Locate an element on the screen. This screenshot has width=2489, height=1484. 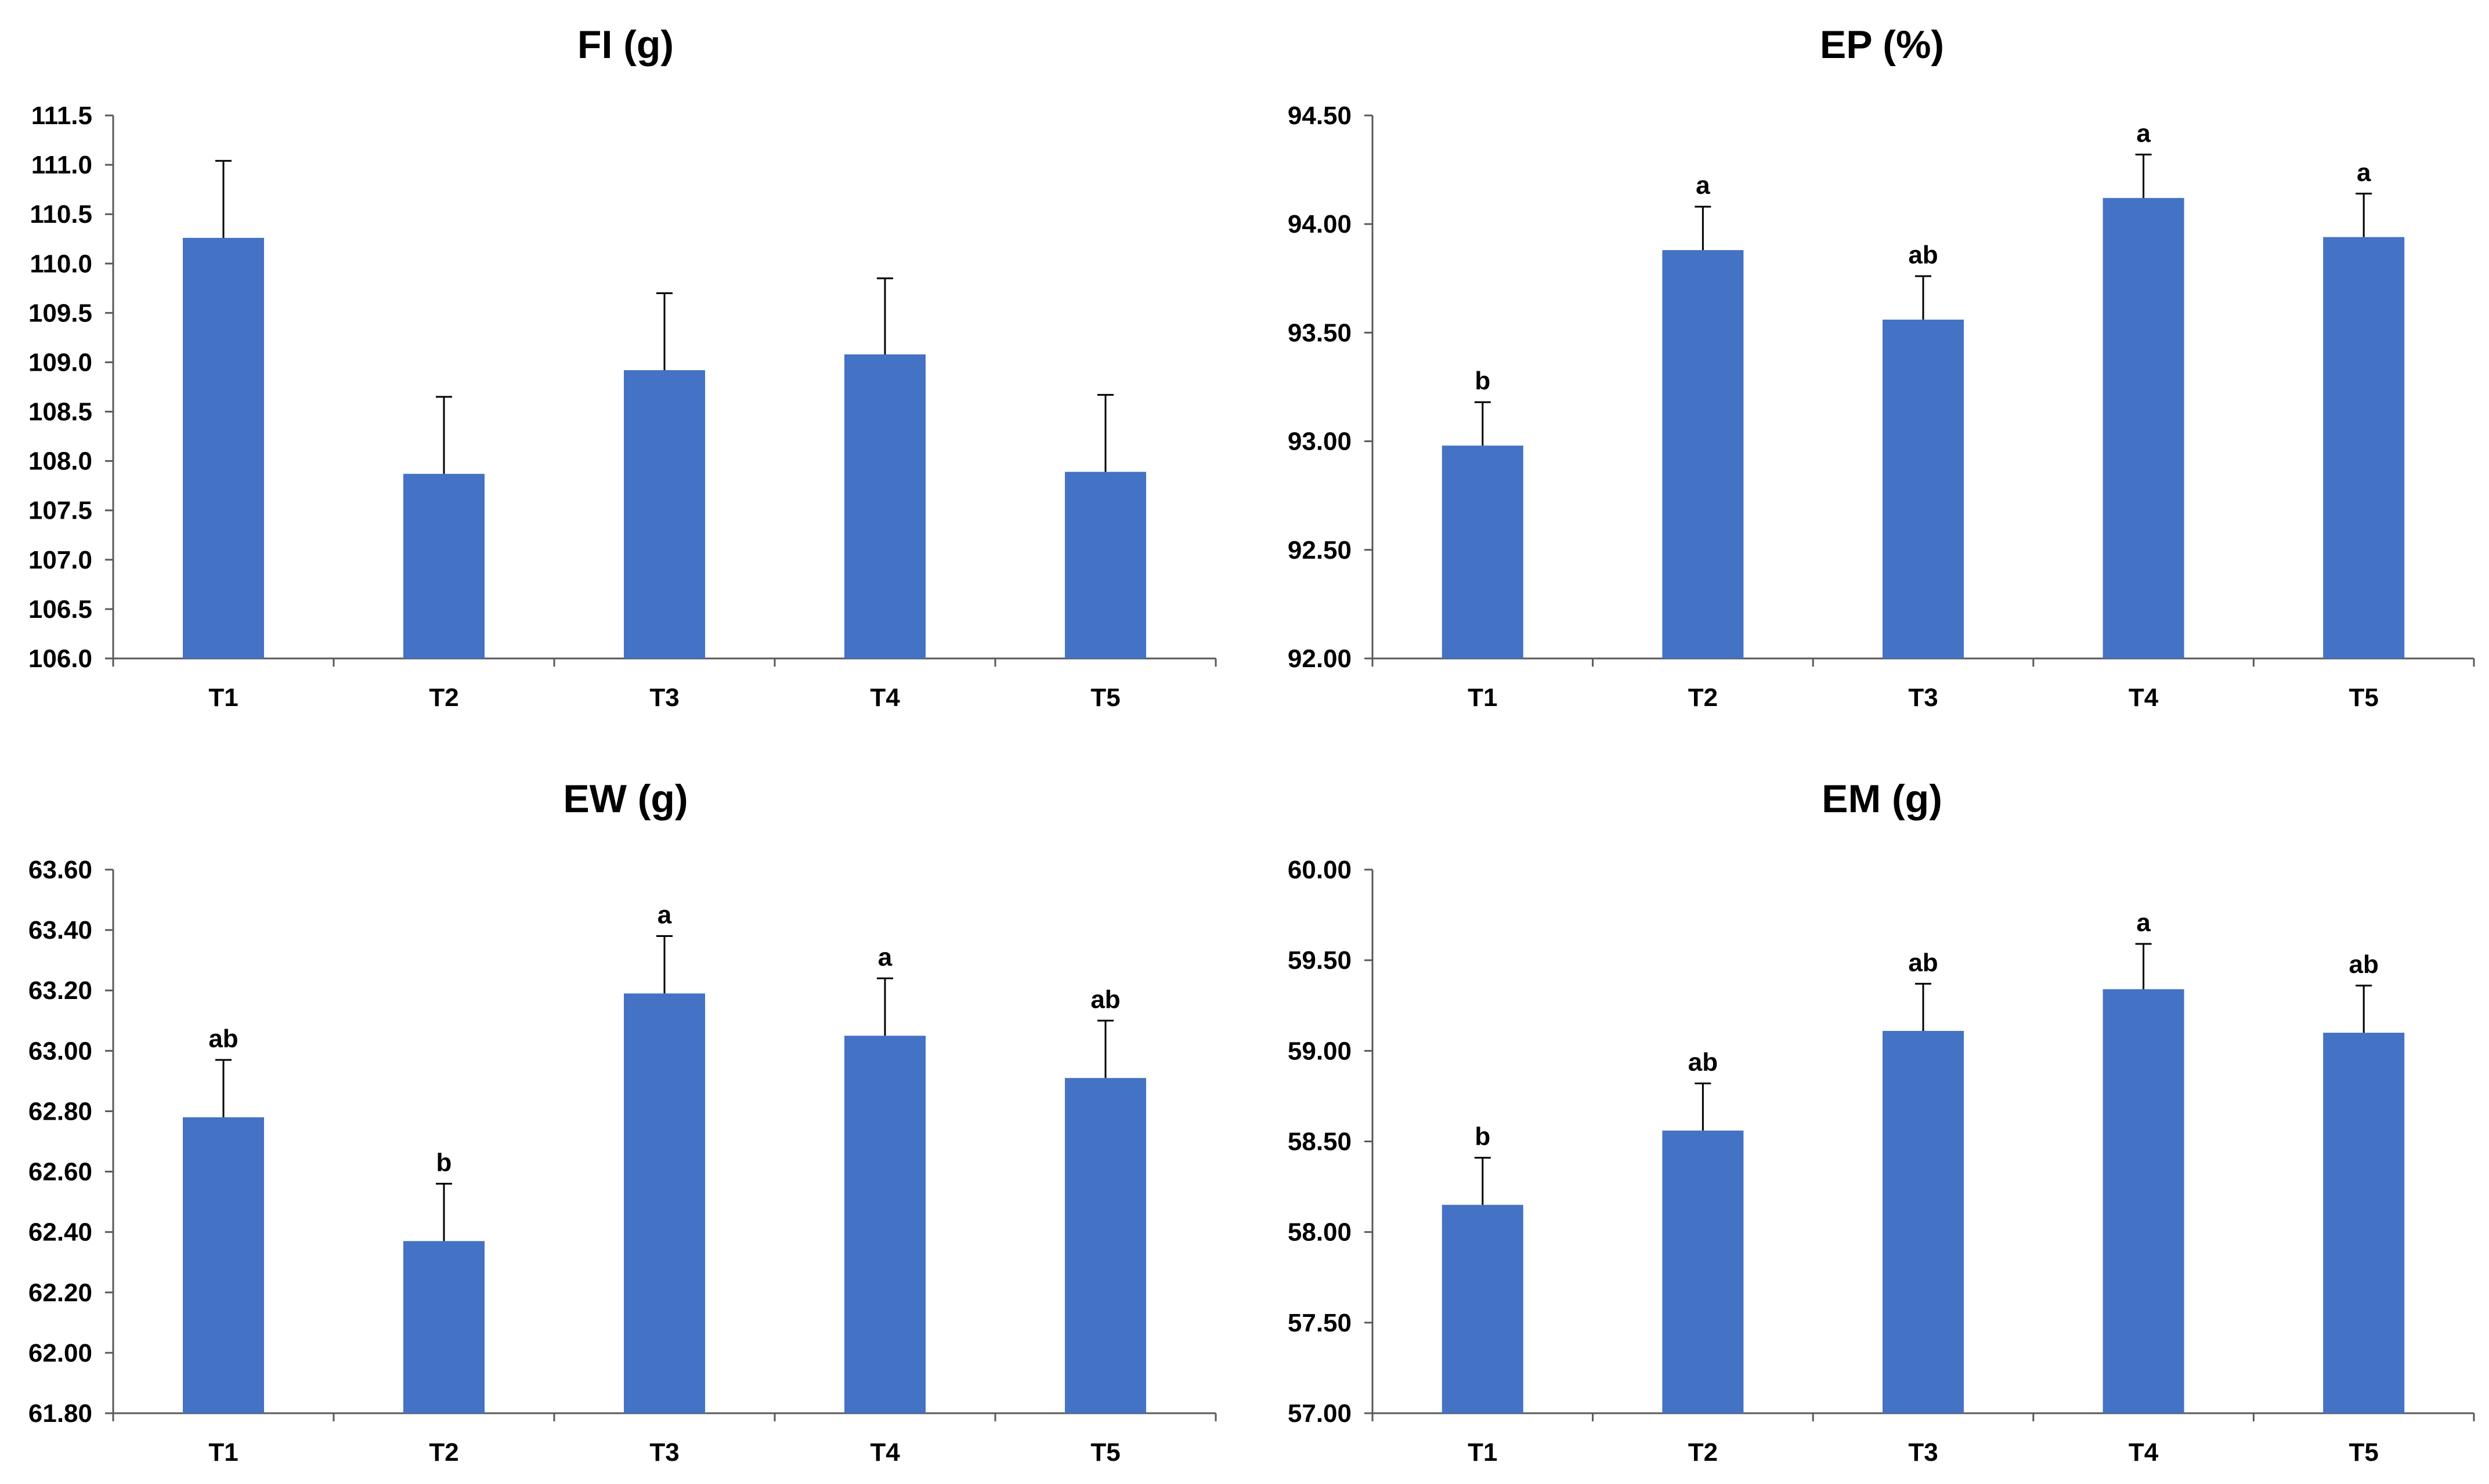
ew-y-tick-label: 63.60 is located at coordinates (60, 870).